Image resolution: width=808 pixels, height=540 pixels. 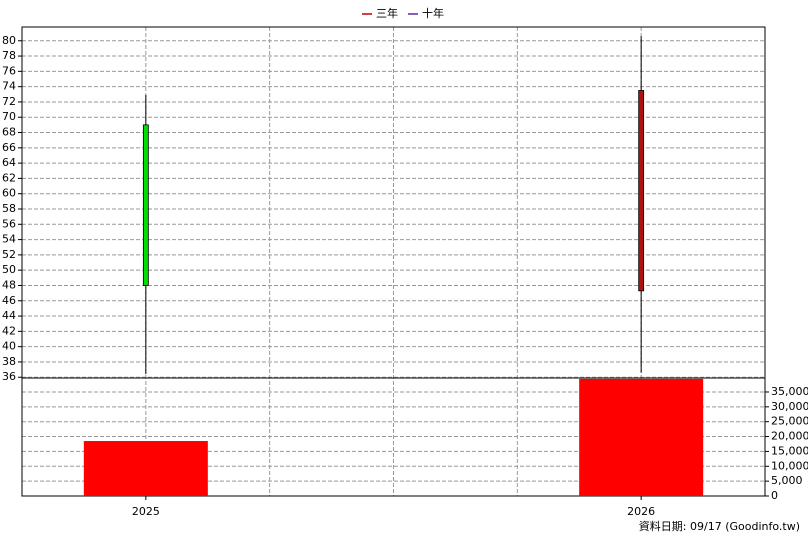 What do you see at coordinates (9, 86) in the screenshot?
I see `y-tick-label: 74` at bounding box center [9, 86].